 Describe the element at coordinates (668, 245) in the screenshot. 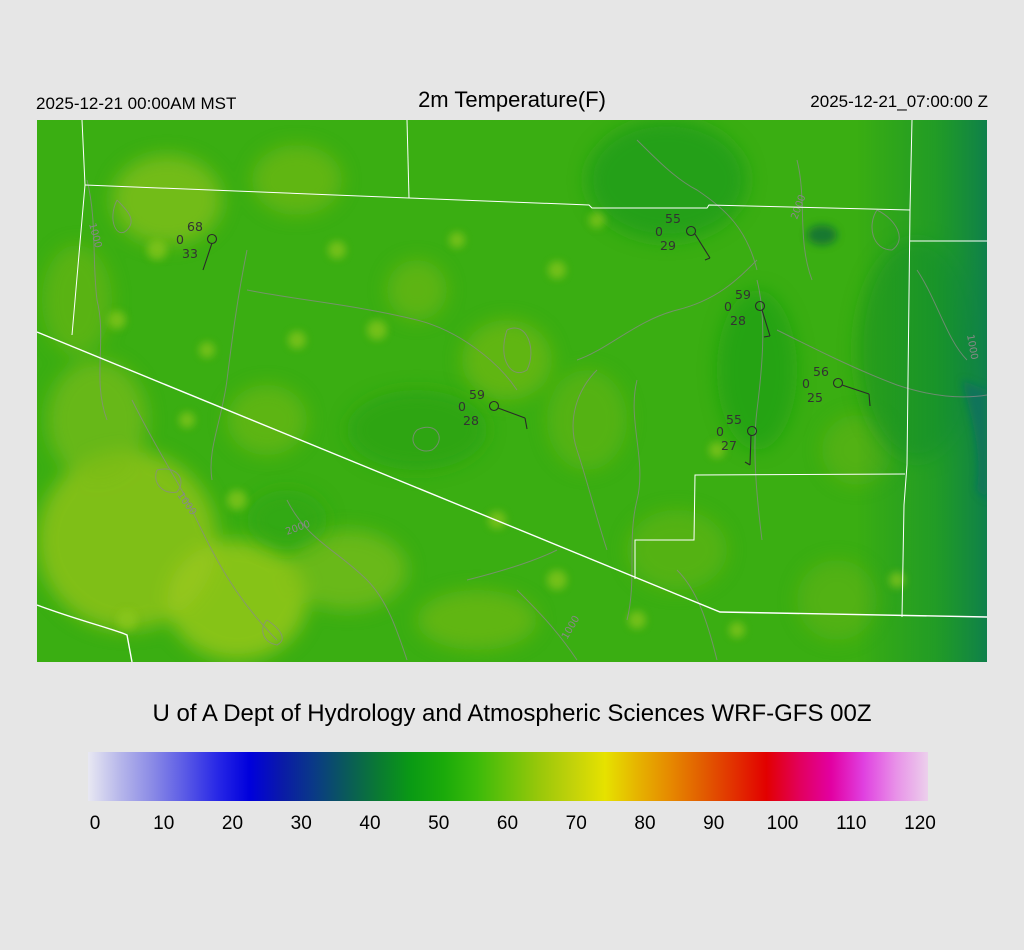

I see `station-dewpoint: 29` at that location.